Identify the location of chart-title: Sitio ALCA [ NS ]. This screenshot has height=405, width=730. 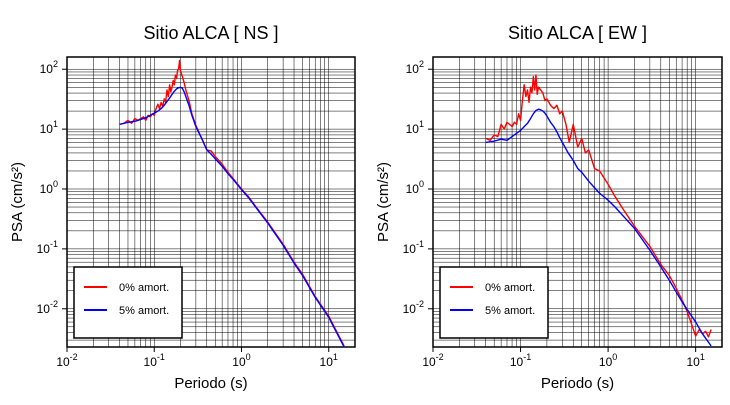
(210, 33).